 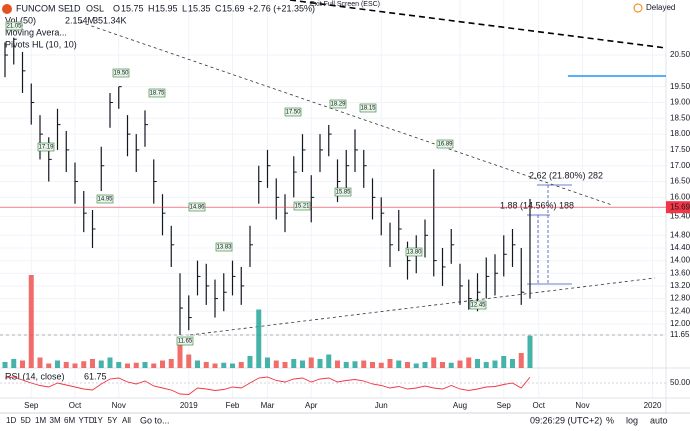 I want to click on pivot-text: 18.75, so click(x=157, y=94).